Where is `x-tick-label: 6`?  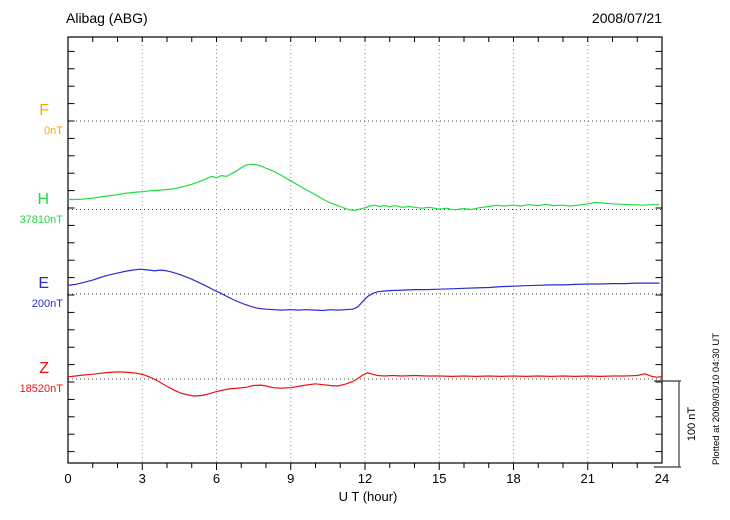 x-tick-label: 6 is located at coordinates (216, 478).